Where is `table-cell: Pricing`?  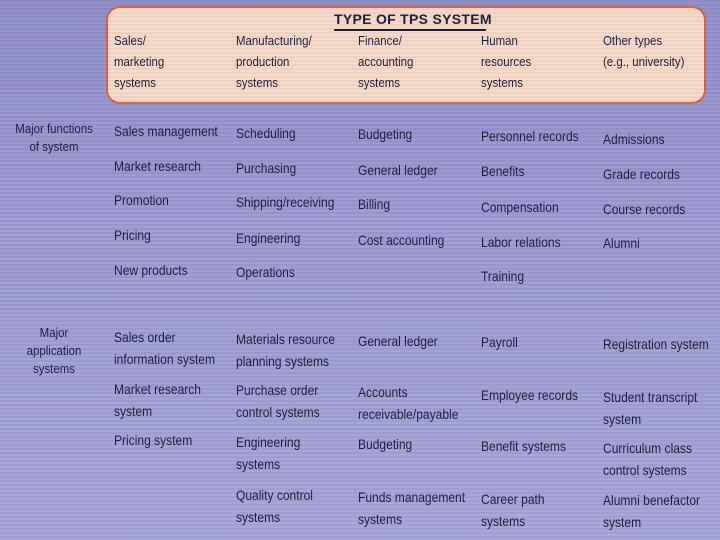 table-cell: Pricing is located at coordinates (132, 235).